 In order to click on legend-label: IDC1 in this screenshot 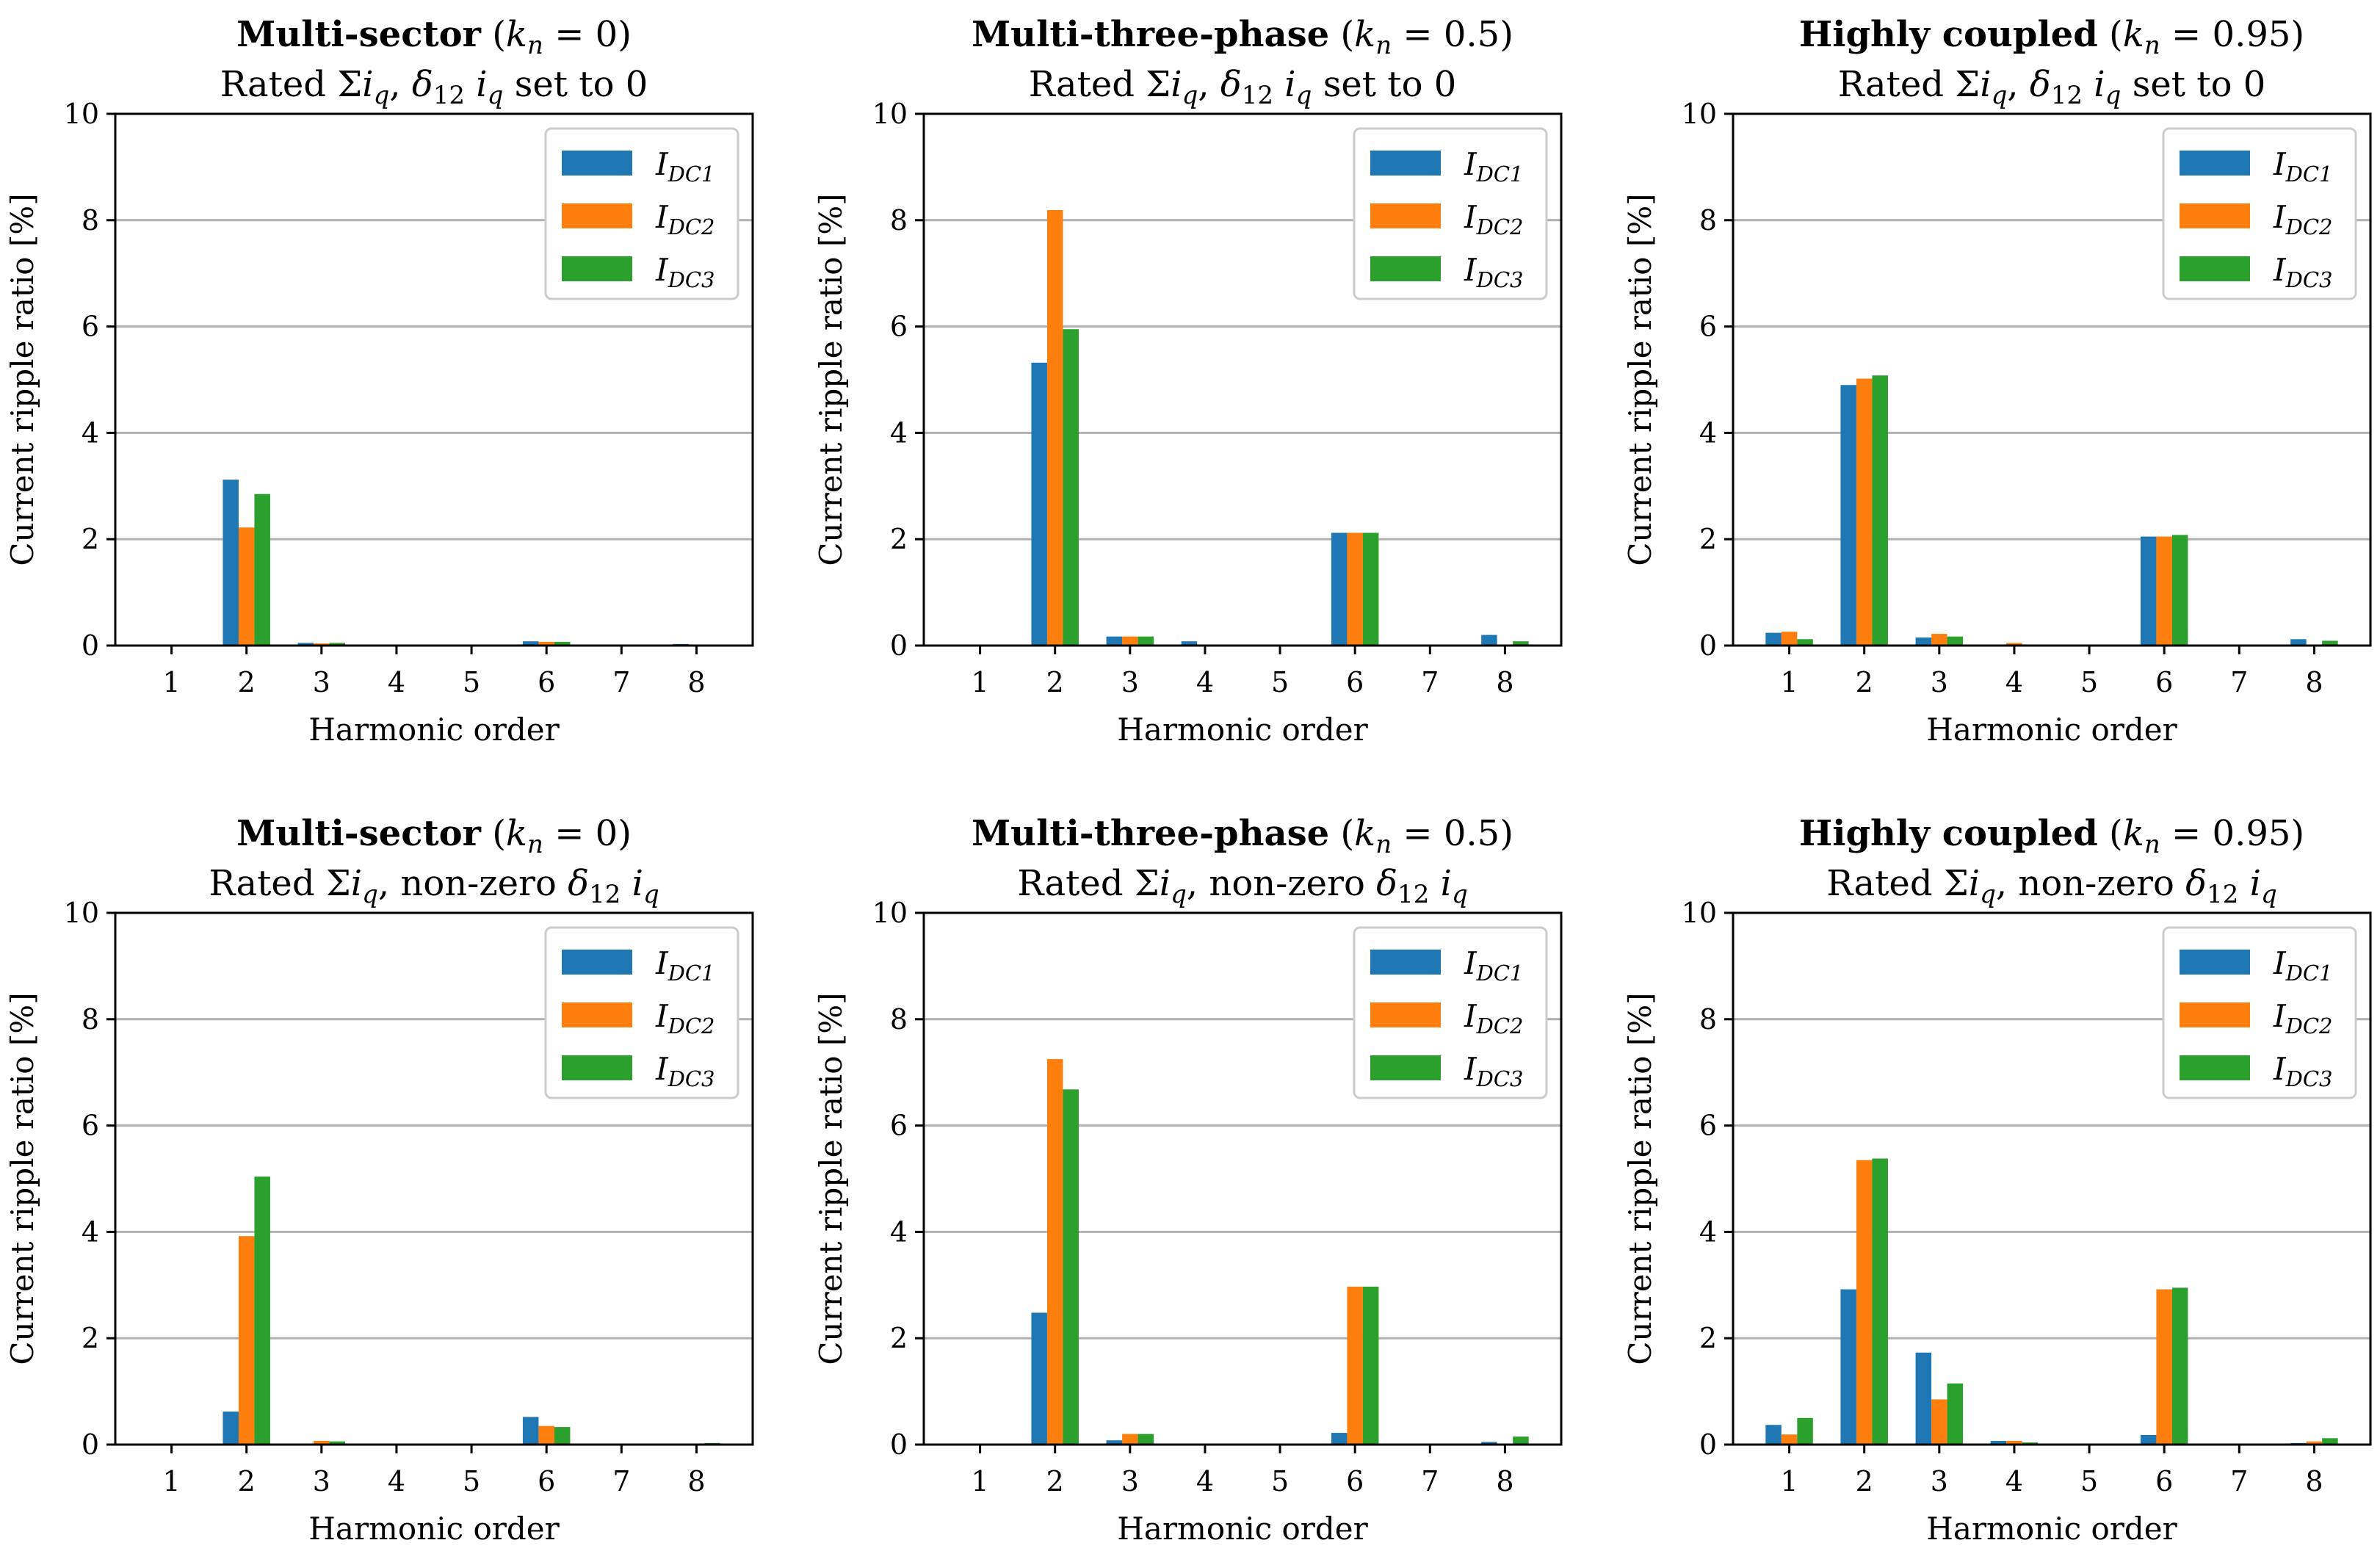, I will do `click(685, 965)`.